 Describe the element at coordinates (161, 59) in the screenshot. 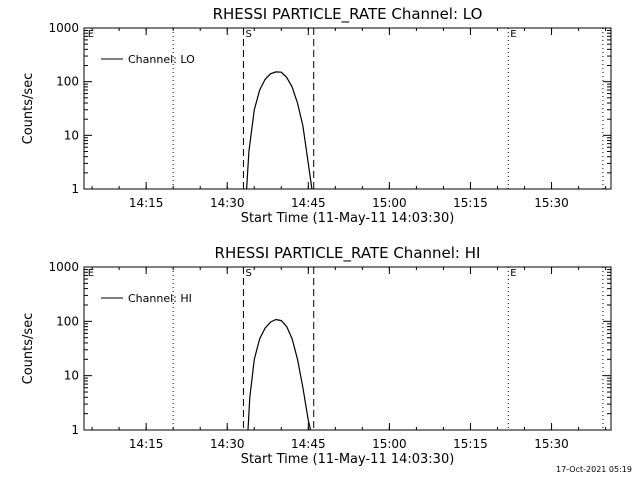

I see `legend-label: Channel: LO` at that location.